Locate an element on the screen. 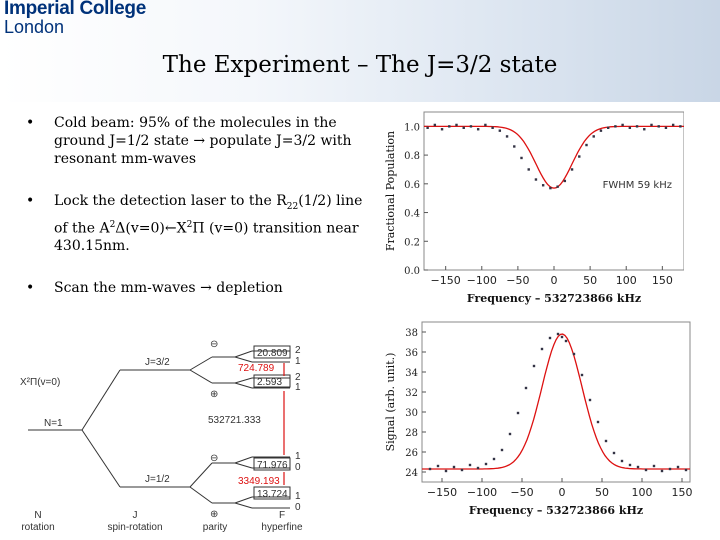  y-tick-label: 32 is located at coordinates (411, 393).